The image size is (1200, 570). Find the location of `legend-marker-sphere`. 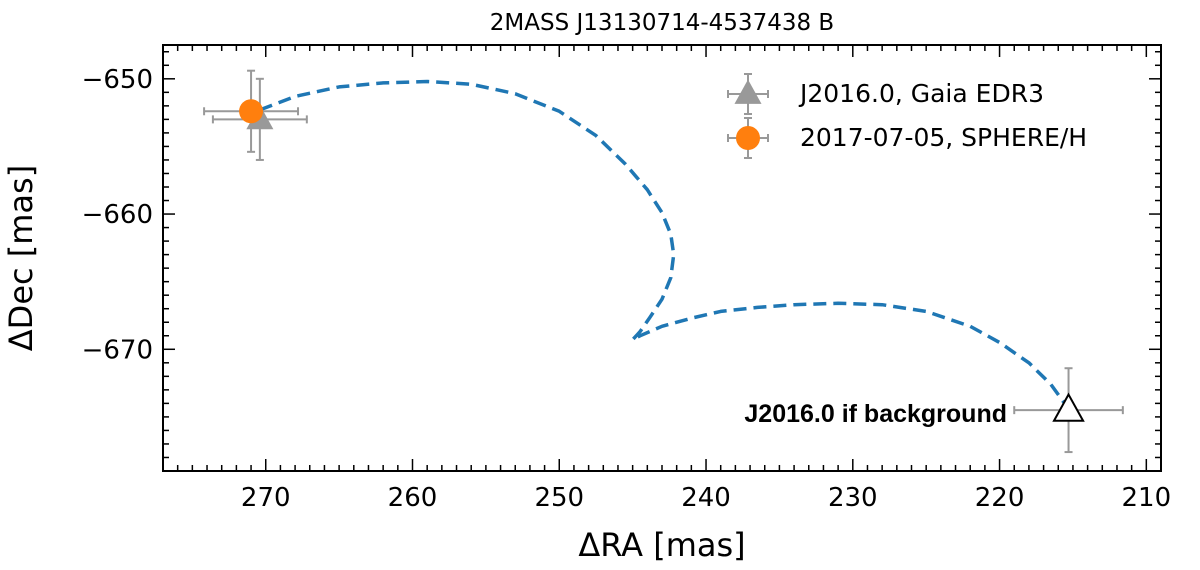

legend-marker-sphere is located at coordinates (748, 138).